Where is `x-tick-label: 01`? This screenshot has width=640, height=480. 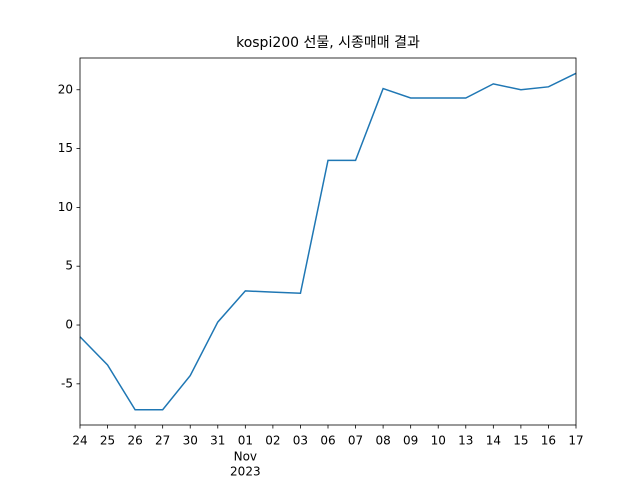
x-tick-label: 01 is located at coordinates (245, 441).